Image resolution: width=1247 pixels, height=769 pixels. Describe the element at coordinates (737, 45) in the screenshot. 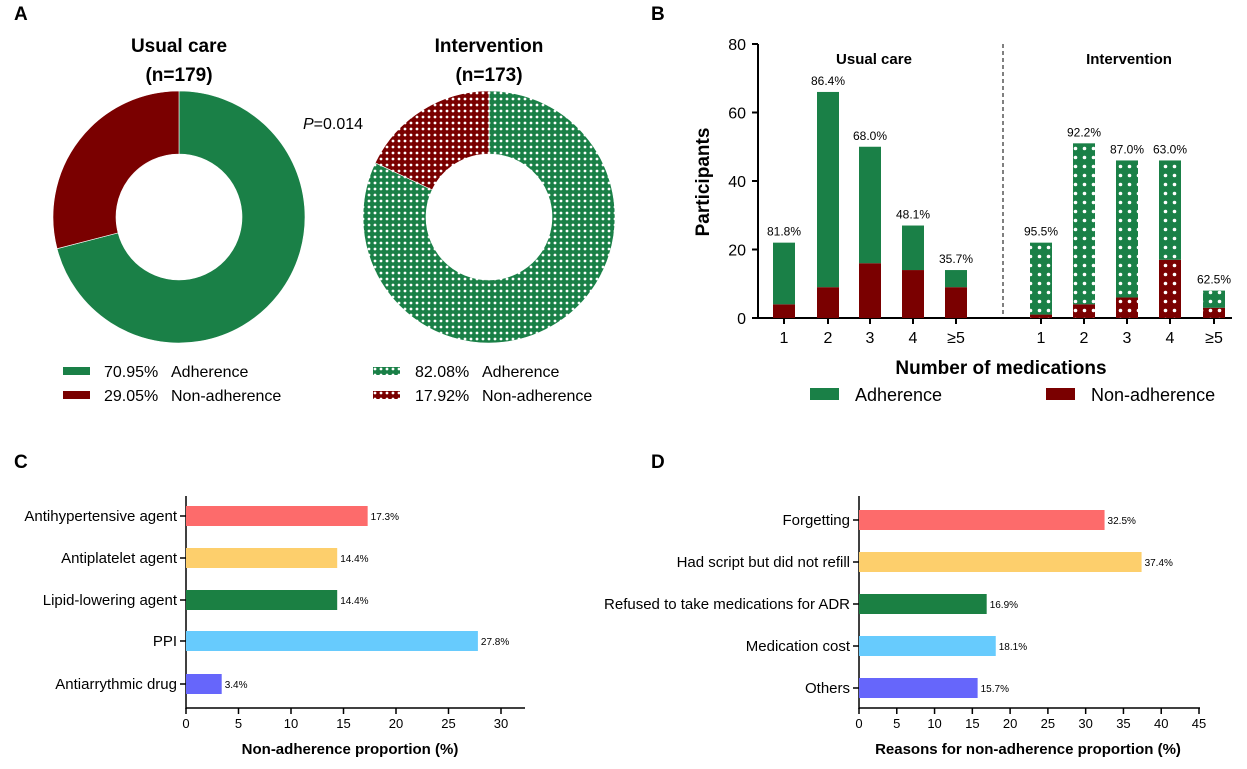

I see `y-tick-label: 80` at that location.